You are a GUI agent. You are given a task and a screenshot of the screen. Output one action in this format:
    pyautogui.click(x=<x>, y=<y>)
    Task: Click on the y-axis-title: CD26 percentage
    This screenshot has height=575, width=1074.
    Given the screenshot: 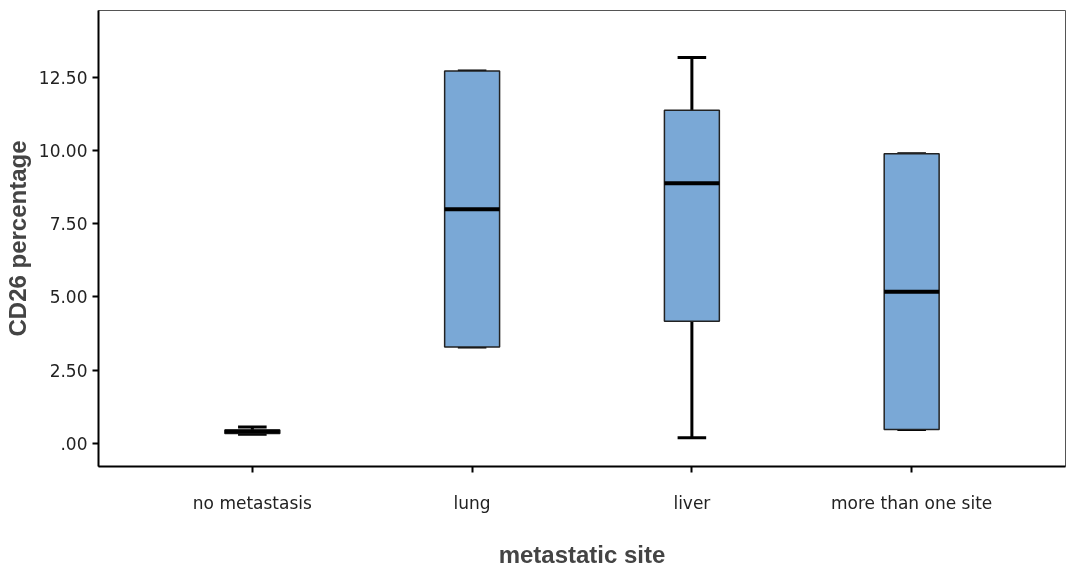 What is the action you would take?
    pyautogui.click(x=17, y=238)
    